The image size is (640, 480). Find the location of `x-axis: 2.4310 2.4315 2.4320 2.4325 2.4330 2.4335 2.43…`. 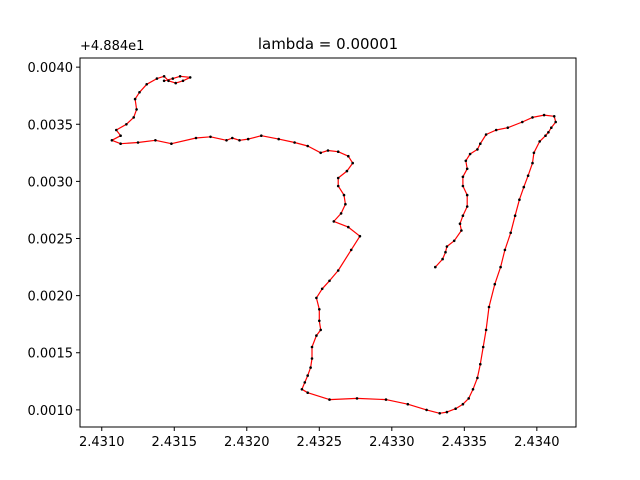

x-axis: 2.4310 2.4315 2.4320 2.4325 2.4330 2.4335 2.43… is located at coordinates (319, 438).